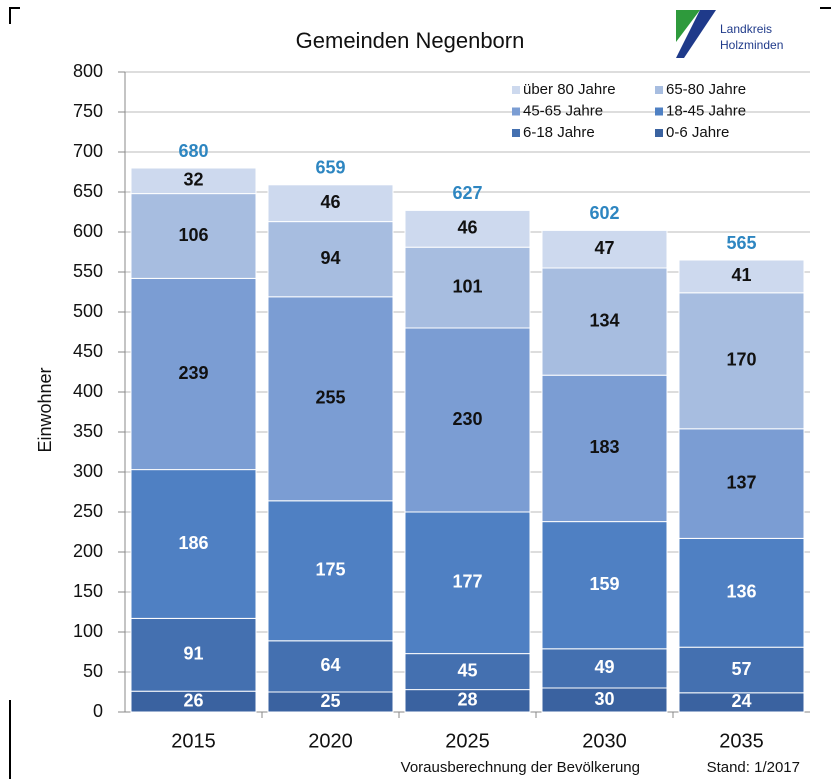 Image resolution: width=831 pixels, height=779 pixels. I want to click on data-label: 45, so click(467, 670).